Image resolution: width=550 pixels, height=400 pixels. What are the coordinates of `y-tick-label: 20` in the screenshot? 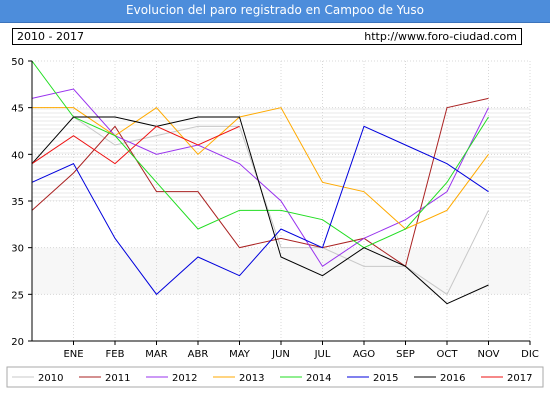 It's located at (17, 342).